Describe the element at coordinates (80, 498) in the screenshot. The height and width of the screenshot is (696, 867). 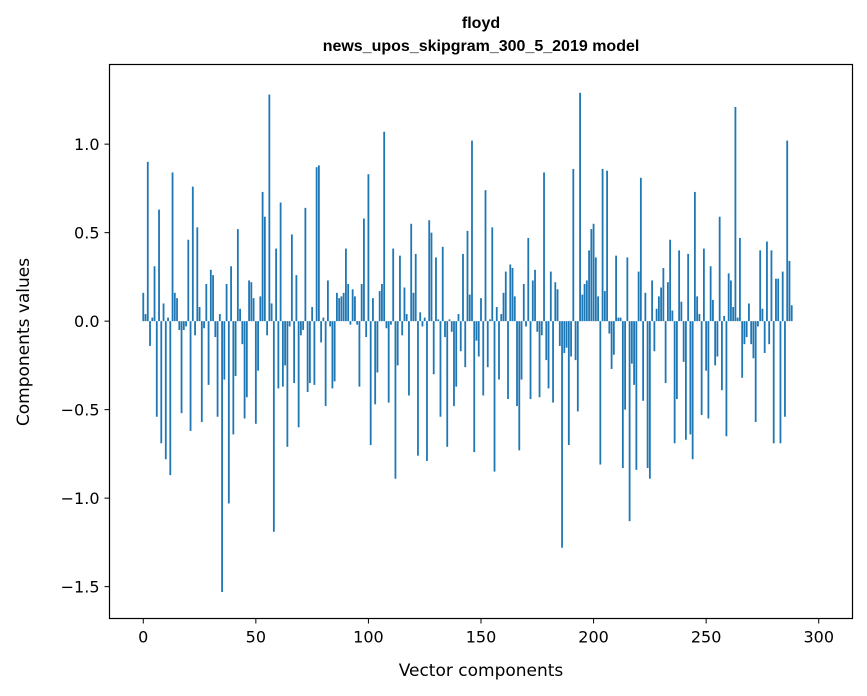
I see `y-tick-label: −1.0` at that location.